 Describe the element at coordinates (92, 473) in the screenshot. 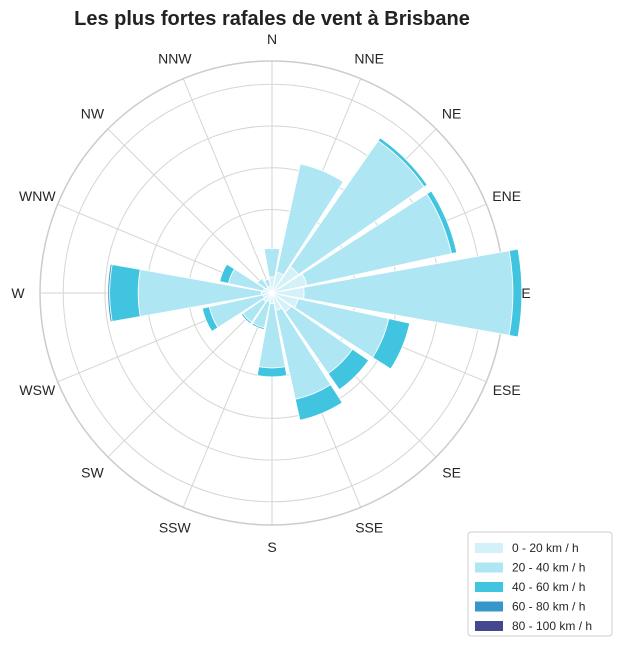

I see `direction-label-sw: SW` at that location.